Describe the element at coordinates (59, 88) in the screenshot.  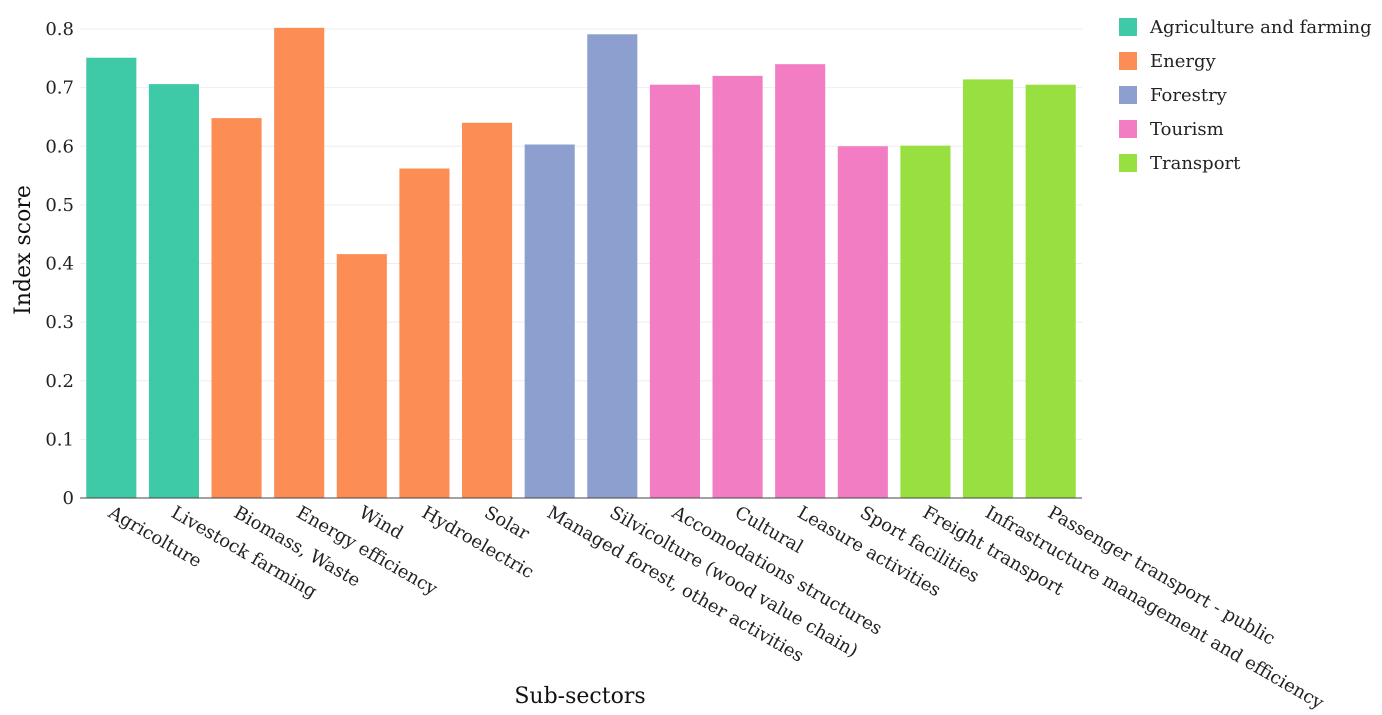
I see `y-tick-label: 0.7` at that location.